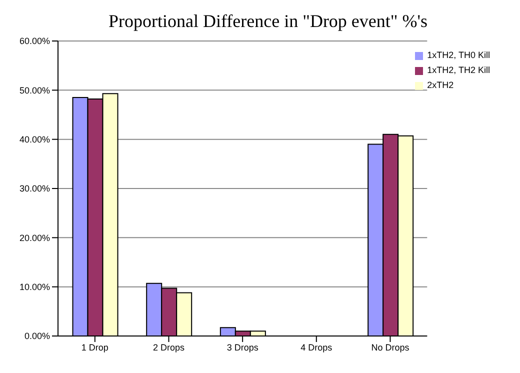  Describe the element at coordinates (34, 139) in the screenshot. I see `y-tick-label: 40.00%` at that location.